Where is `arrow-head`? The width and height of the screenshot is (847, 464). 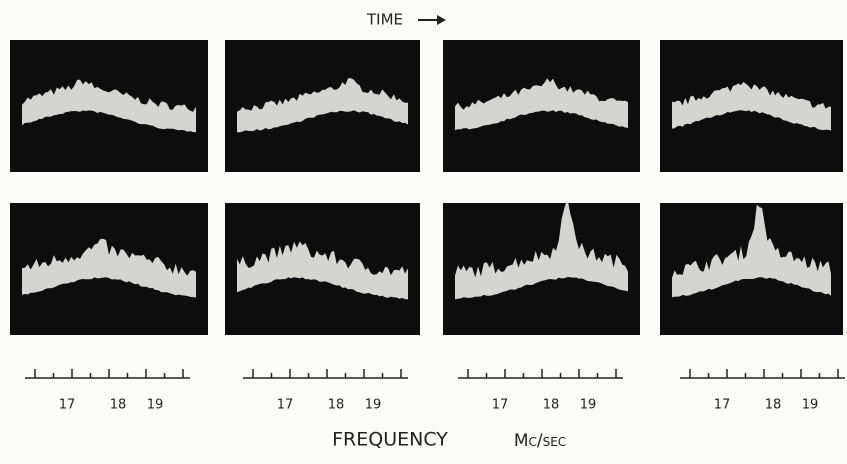
arrow-head is located at coordinates (441, 20).